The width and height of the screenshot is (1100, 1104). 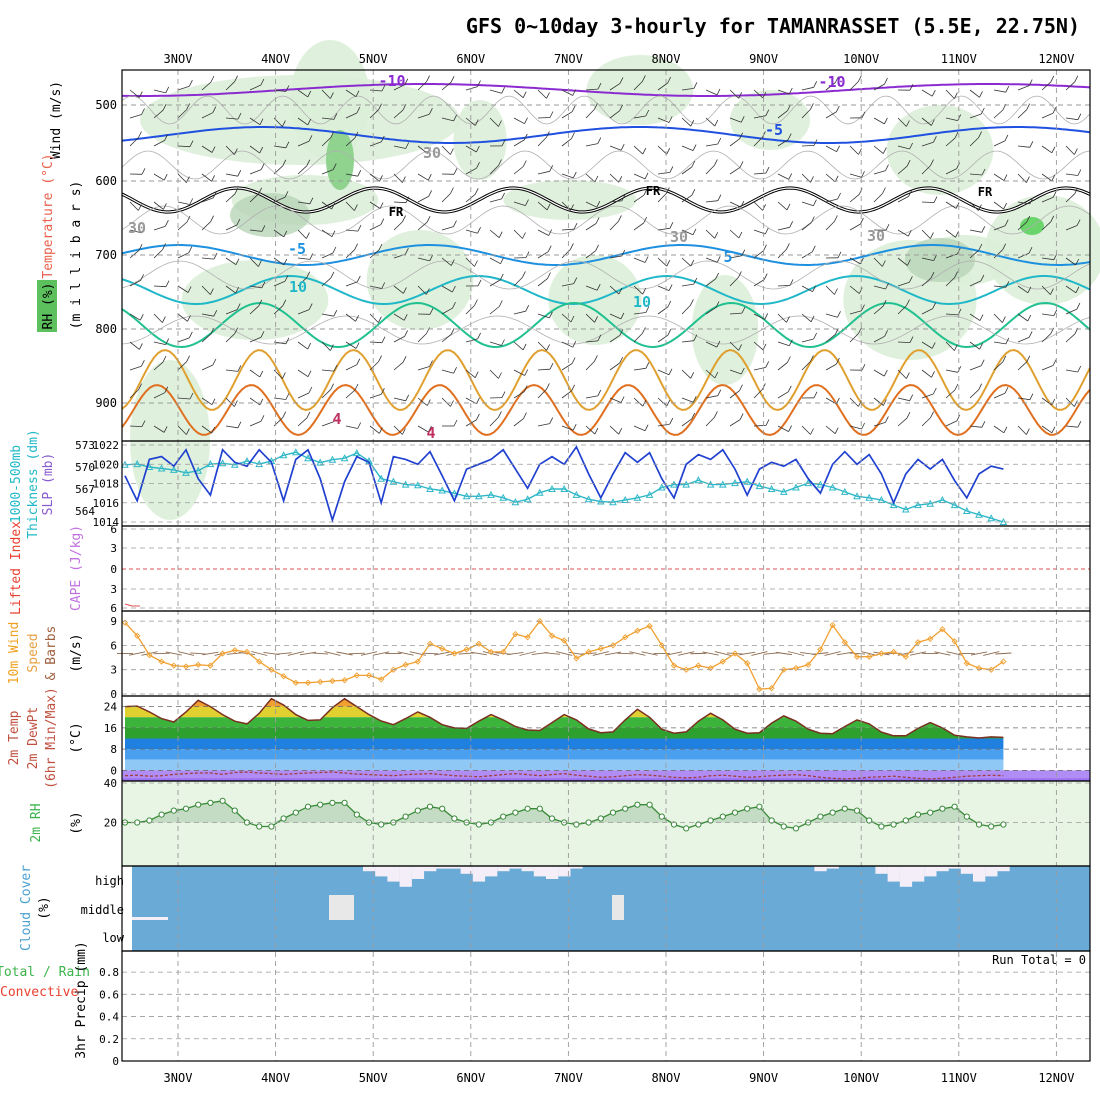 What do you see at coordinates (113, 938) in the screenshot?
I see `cloud-level-label: low` at bounding box center [113, 938].